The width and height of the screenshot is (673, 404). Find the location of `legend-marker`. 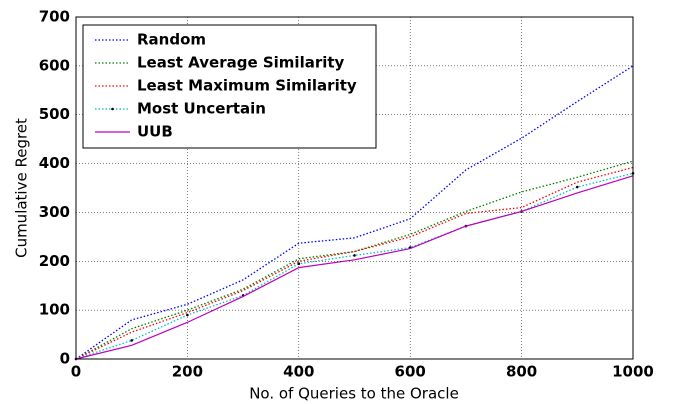

legend-marker is located at coordinates (112, 109).